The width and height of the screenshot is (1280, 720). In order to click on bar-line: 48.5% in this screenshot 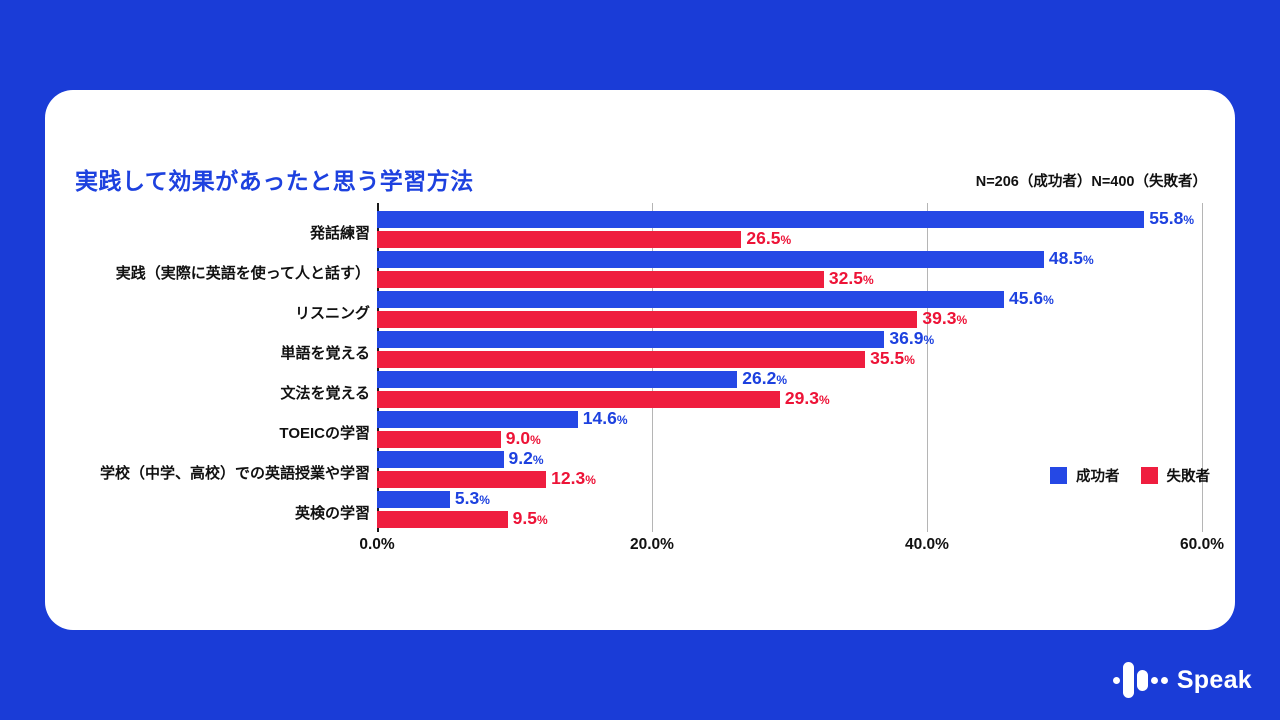, I will do `click(789, 258)`.